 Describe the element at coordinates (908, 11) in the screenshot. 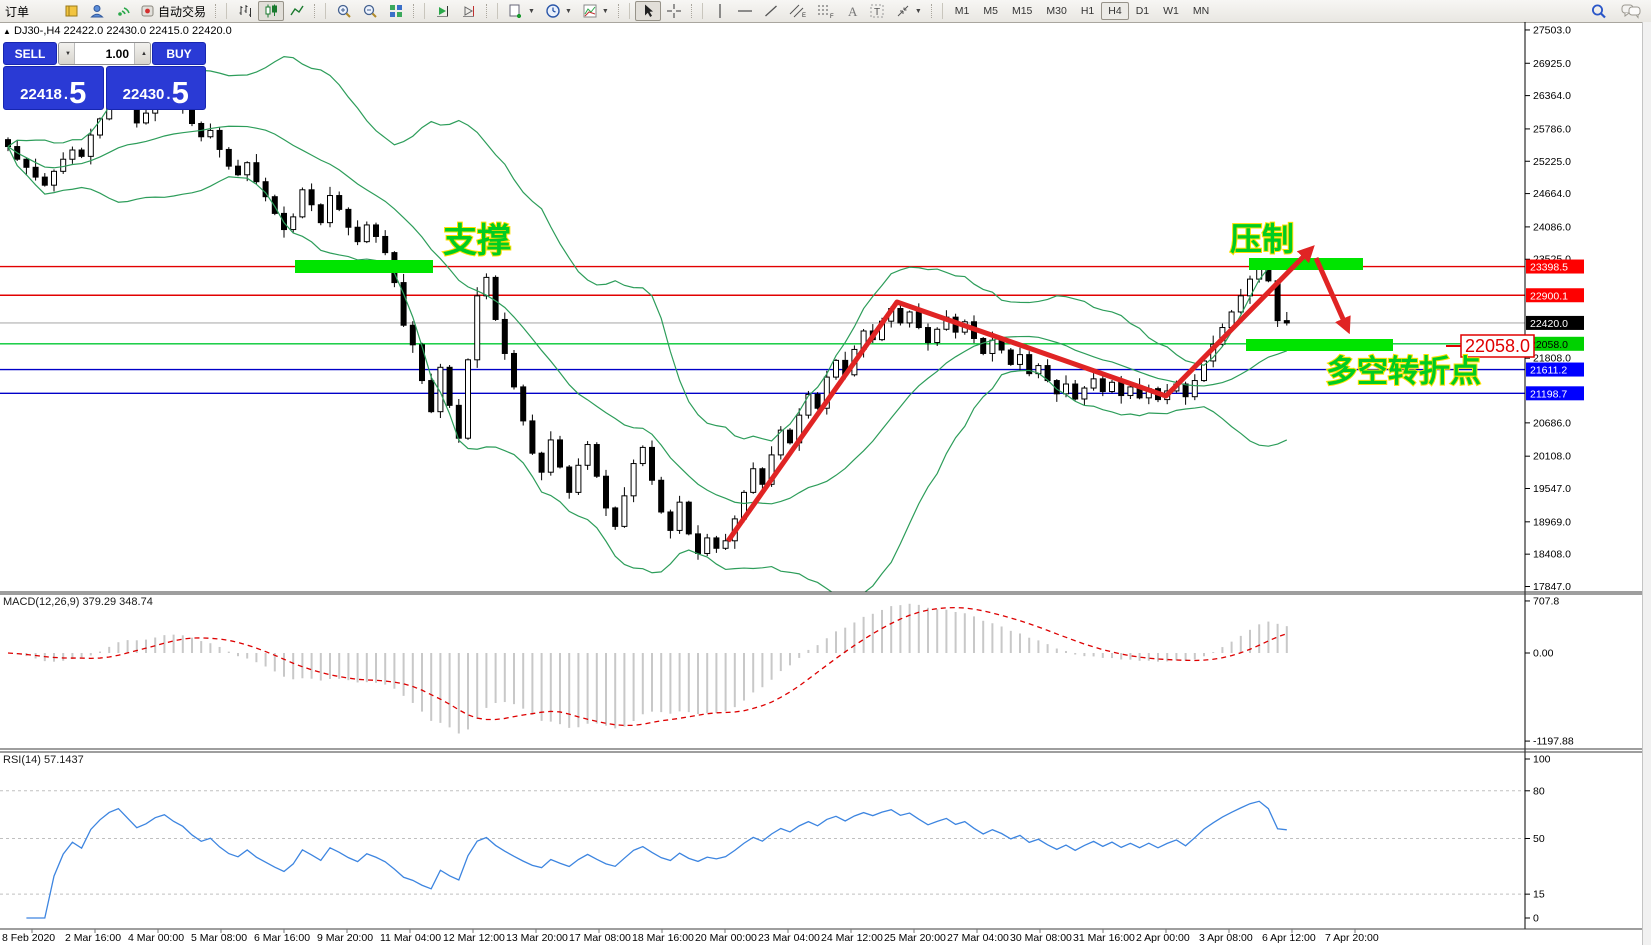

I see `arrows-icon: ▼` at that location.